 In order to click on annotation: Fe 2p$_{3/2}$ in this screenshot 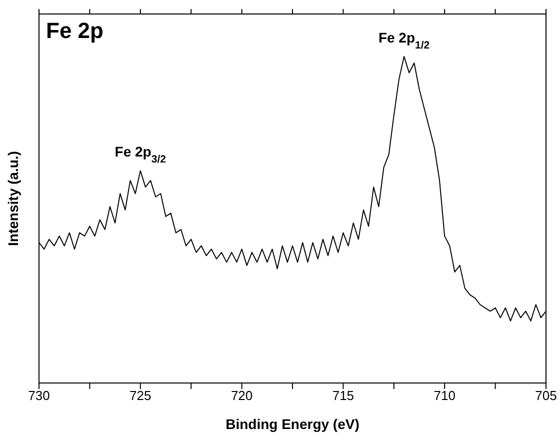, I will do `click(140, 155)`.